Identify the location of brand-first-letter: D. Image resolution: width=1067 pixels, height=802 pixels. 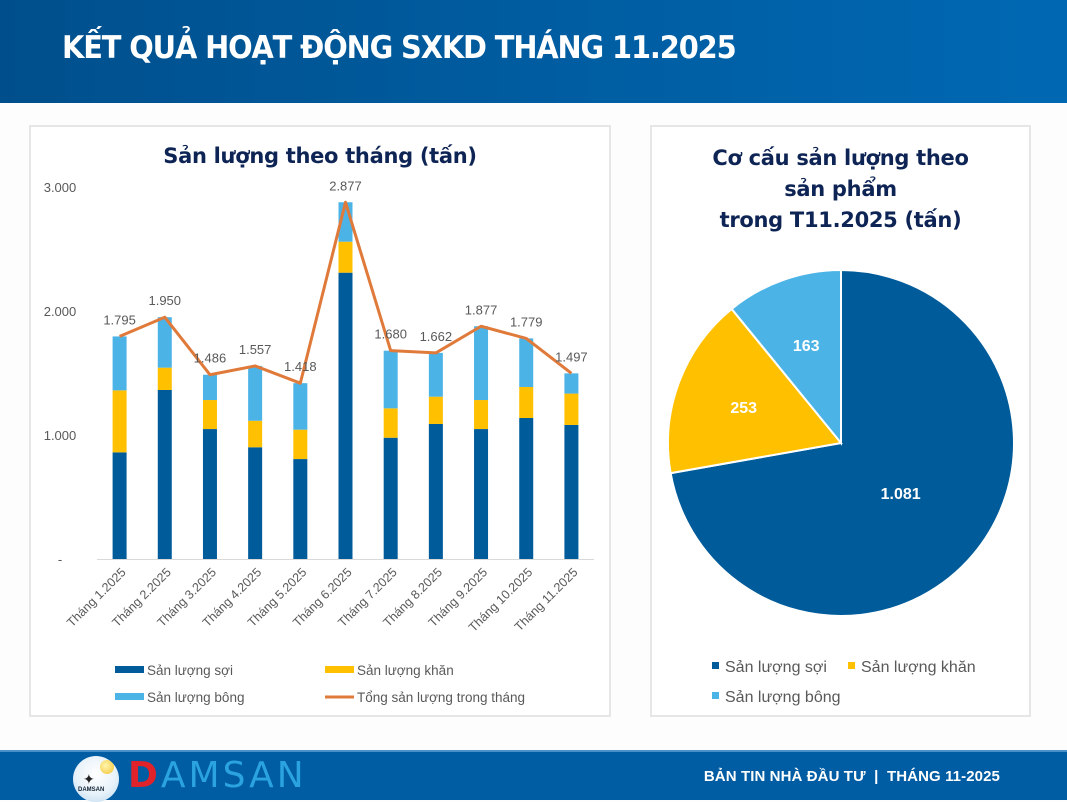
(144, 775).